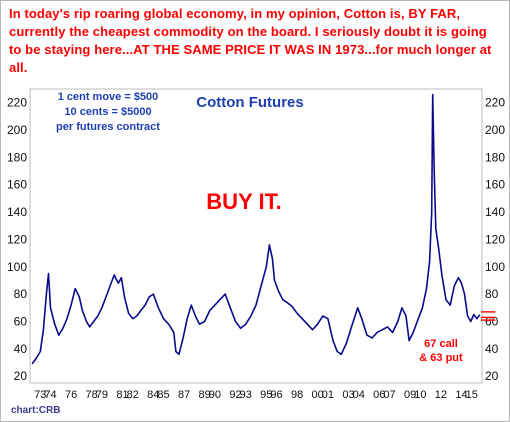  Describe the element at coordinates (492, 349) in the screenshot. I see `y-tick-label-right: 40` at that location.